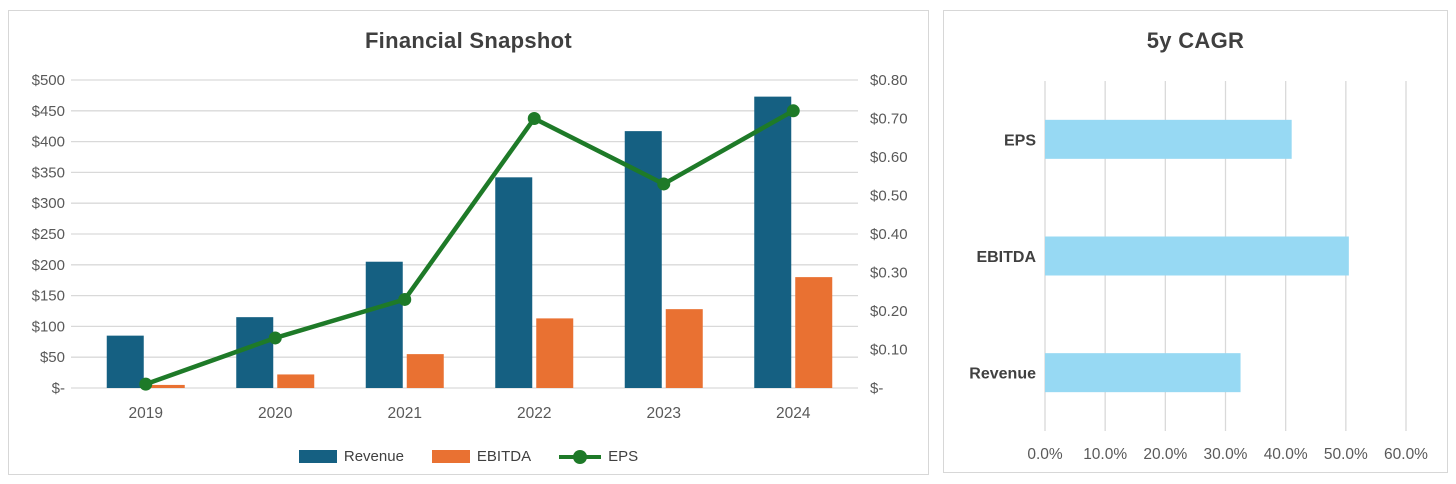 This screenshot has width=1456, height=484. Describe the element at coordinates (48, 296) in the screenshot. I see `left-axis-tick-label: $150` at that location.